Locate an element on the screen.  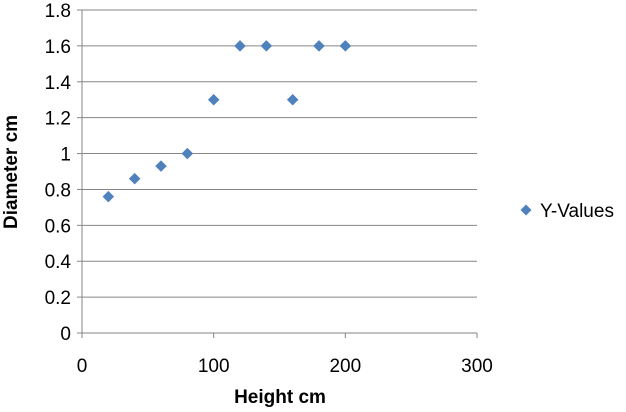
x-axis-title: Height cm is located at coordinates (280, 397).